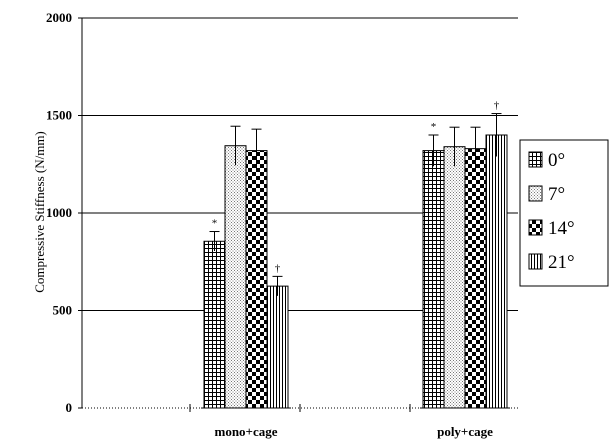  Describe the element at coordinates (564, 213) in the screenshot. I see `legend: 0° 7° 14° 21°` at that location.